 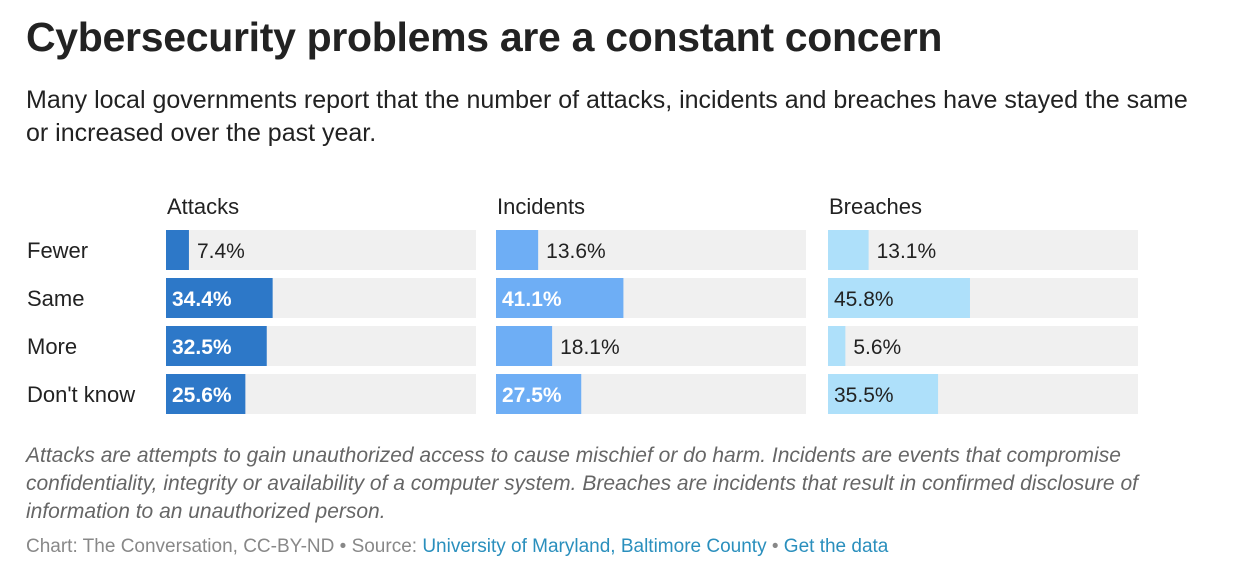 I want to click on panel-header-attacks: Attacks, so click(x=203, y=206).